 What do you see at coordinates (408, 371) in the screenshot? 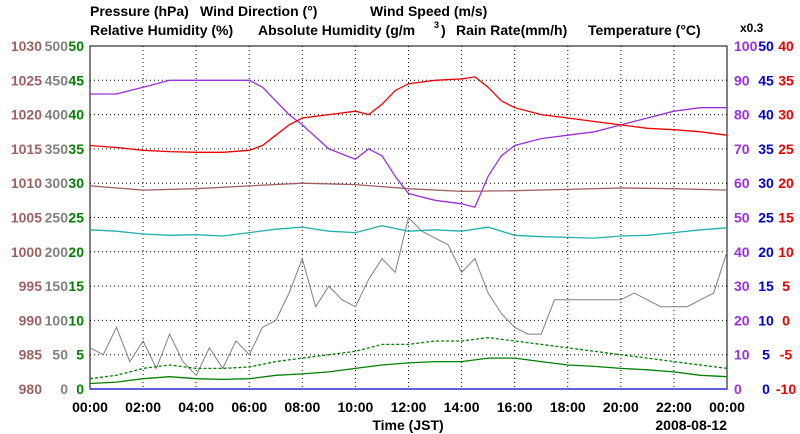
I see `series-wind-speed-m-s` at bounding box center [408, 371].